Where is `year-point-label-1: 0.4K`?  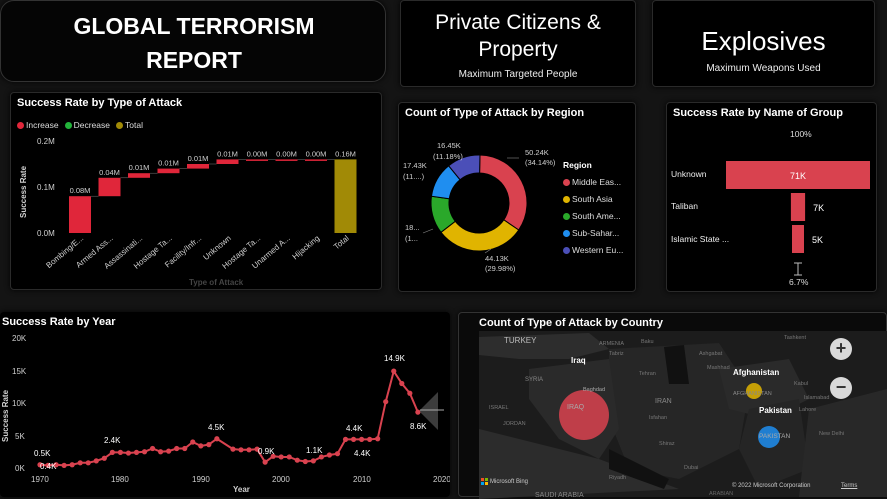 year-point-label-1: 0.4K is located at coordinates (48, 466).